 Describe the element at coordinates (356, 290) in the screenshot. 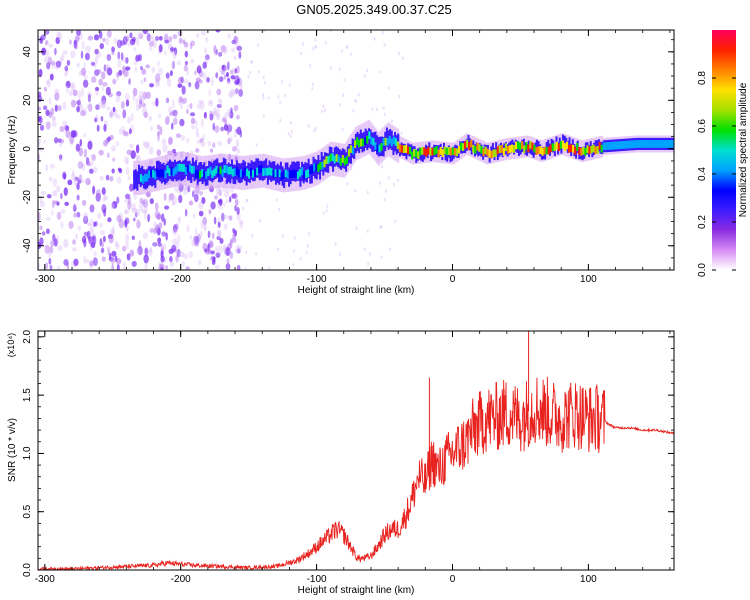

I see `spectrogram-xlabel: Height of straight line (km)` at that location.